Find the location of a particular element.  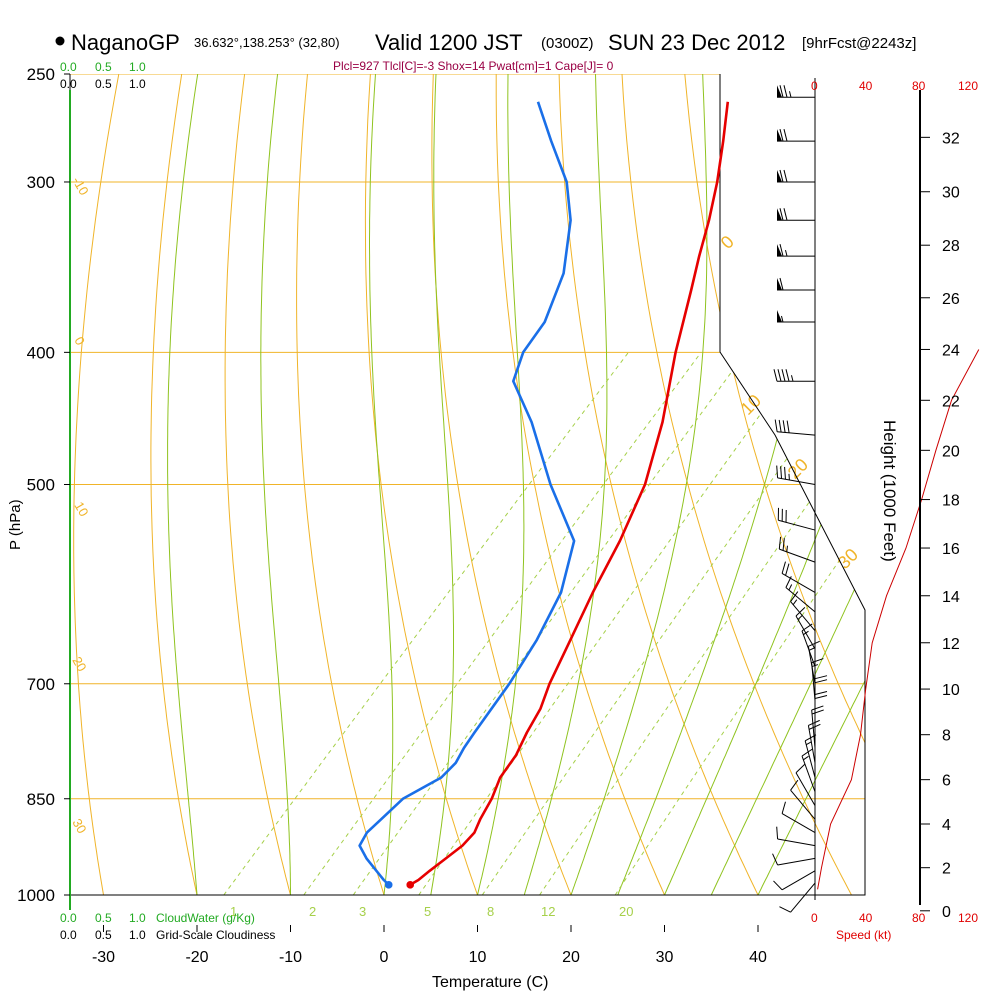

pressure-tick-label: 250 is located at coordinates (41, 74).